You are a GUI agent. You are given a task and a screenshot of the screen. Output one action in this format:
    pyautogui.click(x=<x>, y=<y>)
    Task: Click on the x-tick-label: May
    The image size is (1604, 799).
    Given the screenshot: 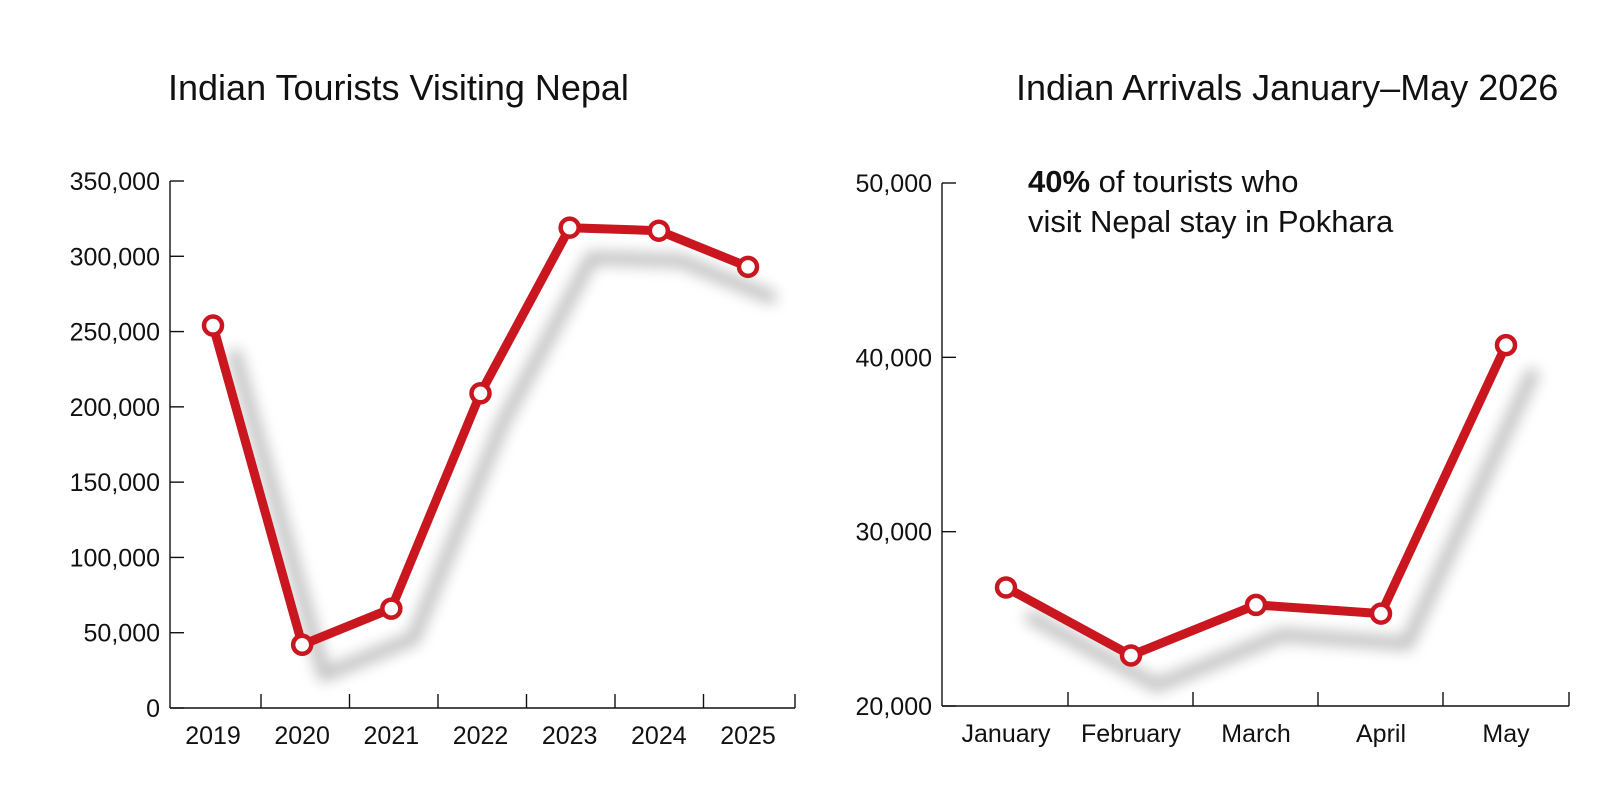 What is the action you would take?
    pyautogui.click(x=1506, y=734)
    